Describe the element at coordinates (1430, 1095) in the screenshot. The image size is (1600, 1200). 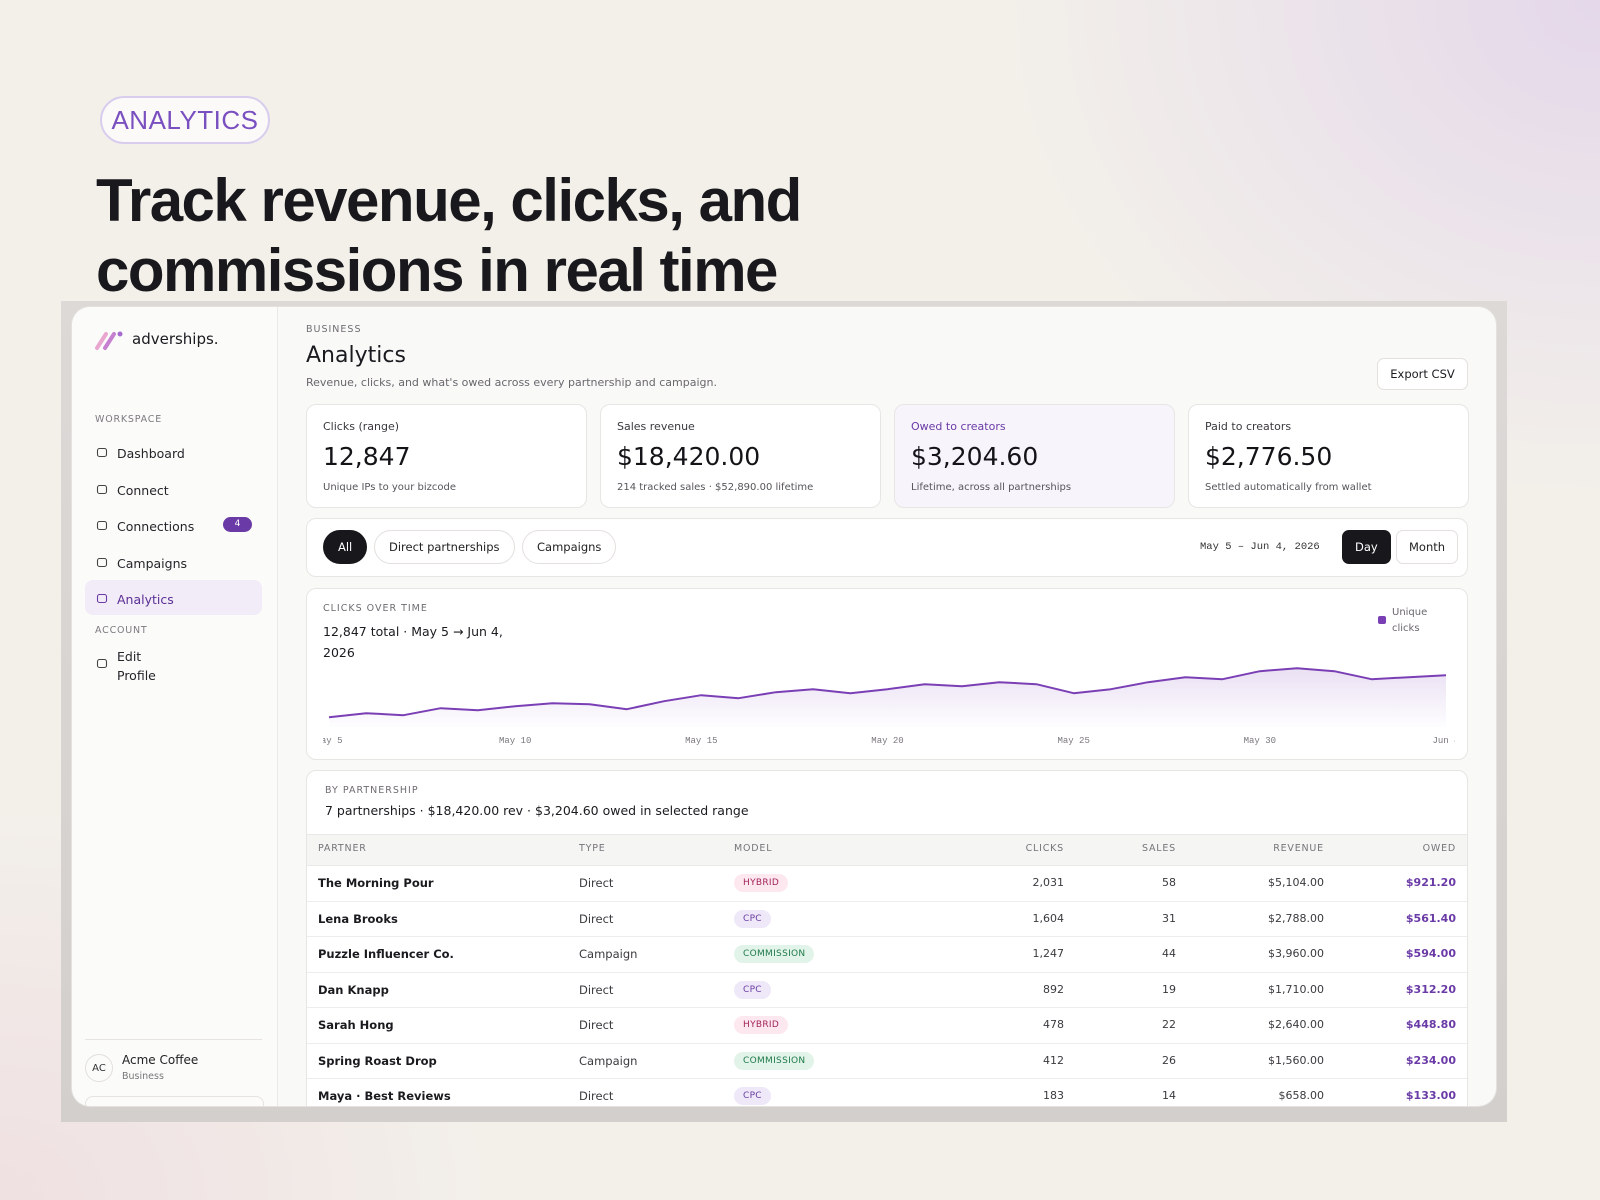
I see `table-cell: $133.00` at that location.